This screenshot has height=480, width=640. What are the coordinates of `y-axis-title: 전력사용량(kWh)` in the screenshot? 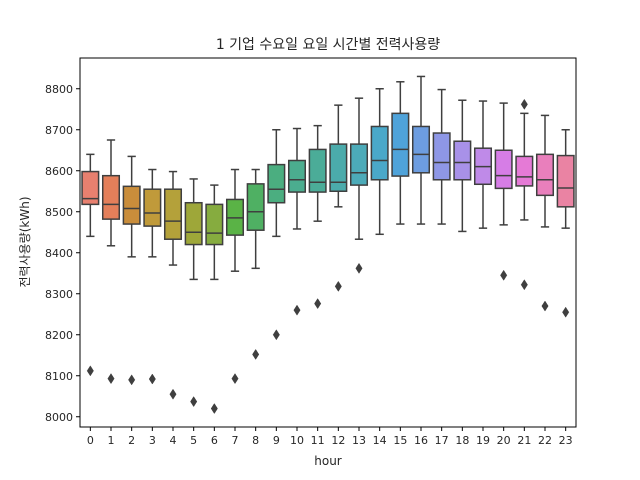 It's located at (25, 242).